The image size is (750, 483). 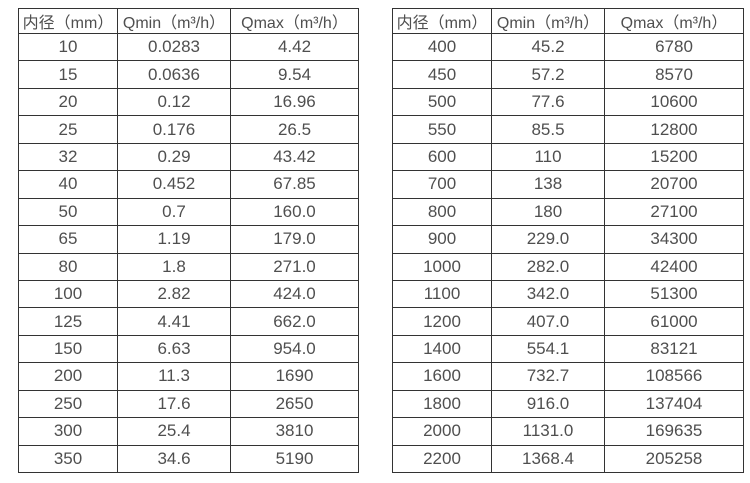 What do you see at coordinates (294, 431) in the screenshot?
I see `table-cell: 3810` at bounding box center [294, 431].